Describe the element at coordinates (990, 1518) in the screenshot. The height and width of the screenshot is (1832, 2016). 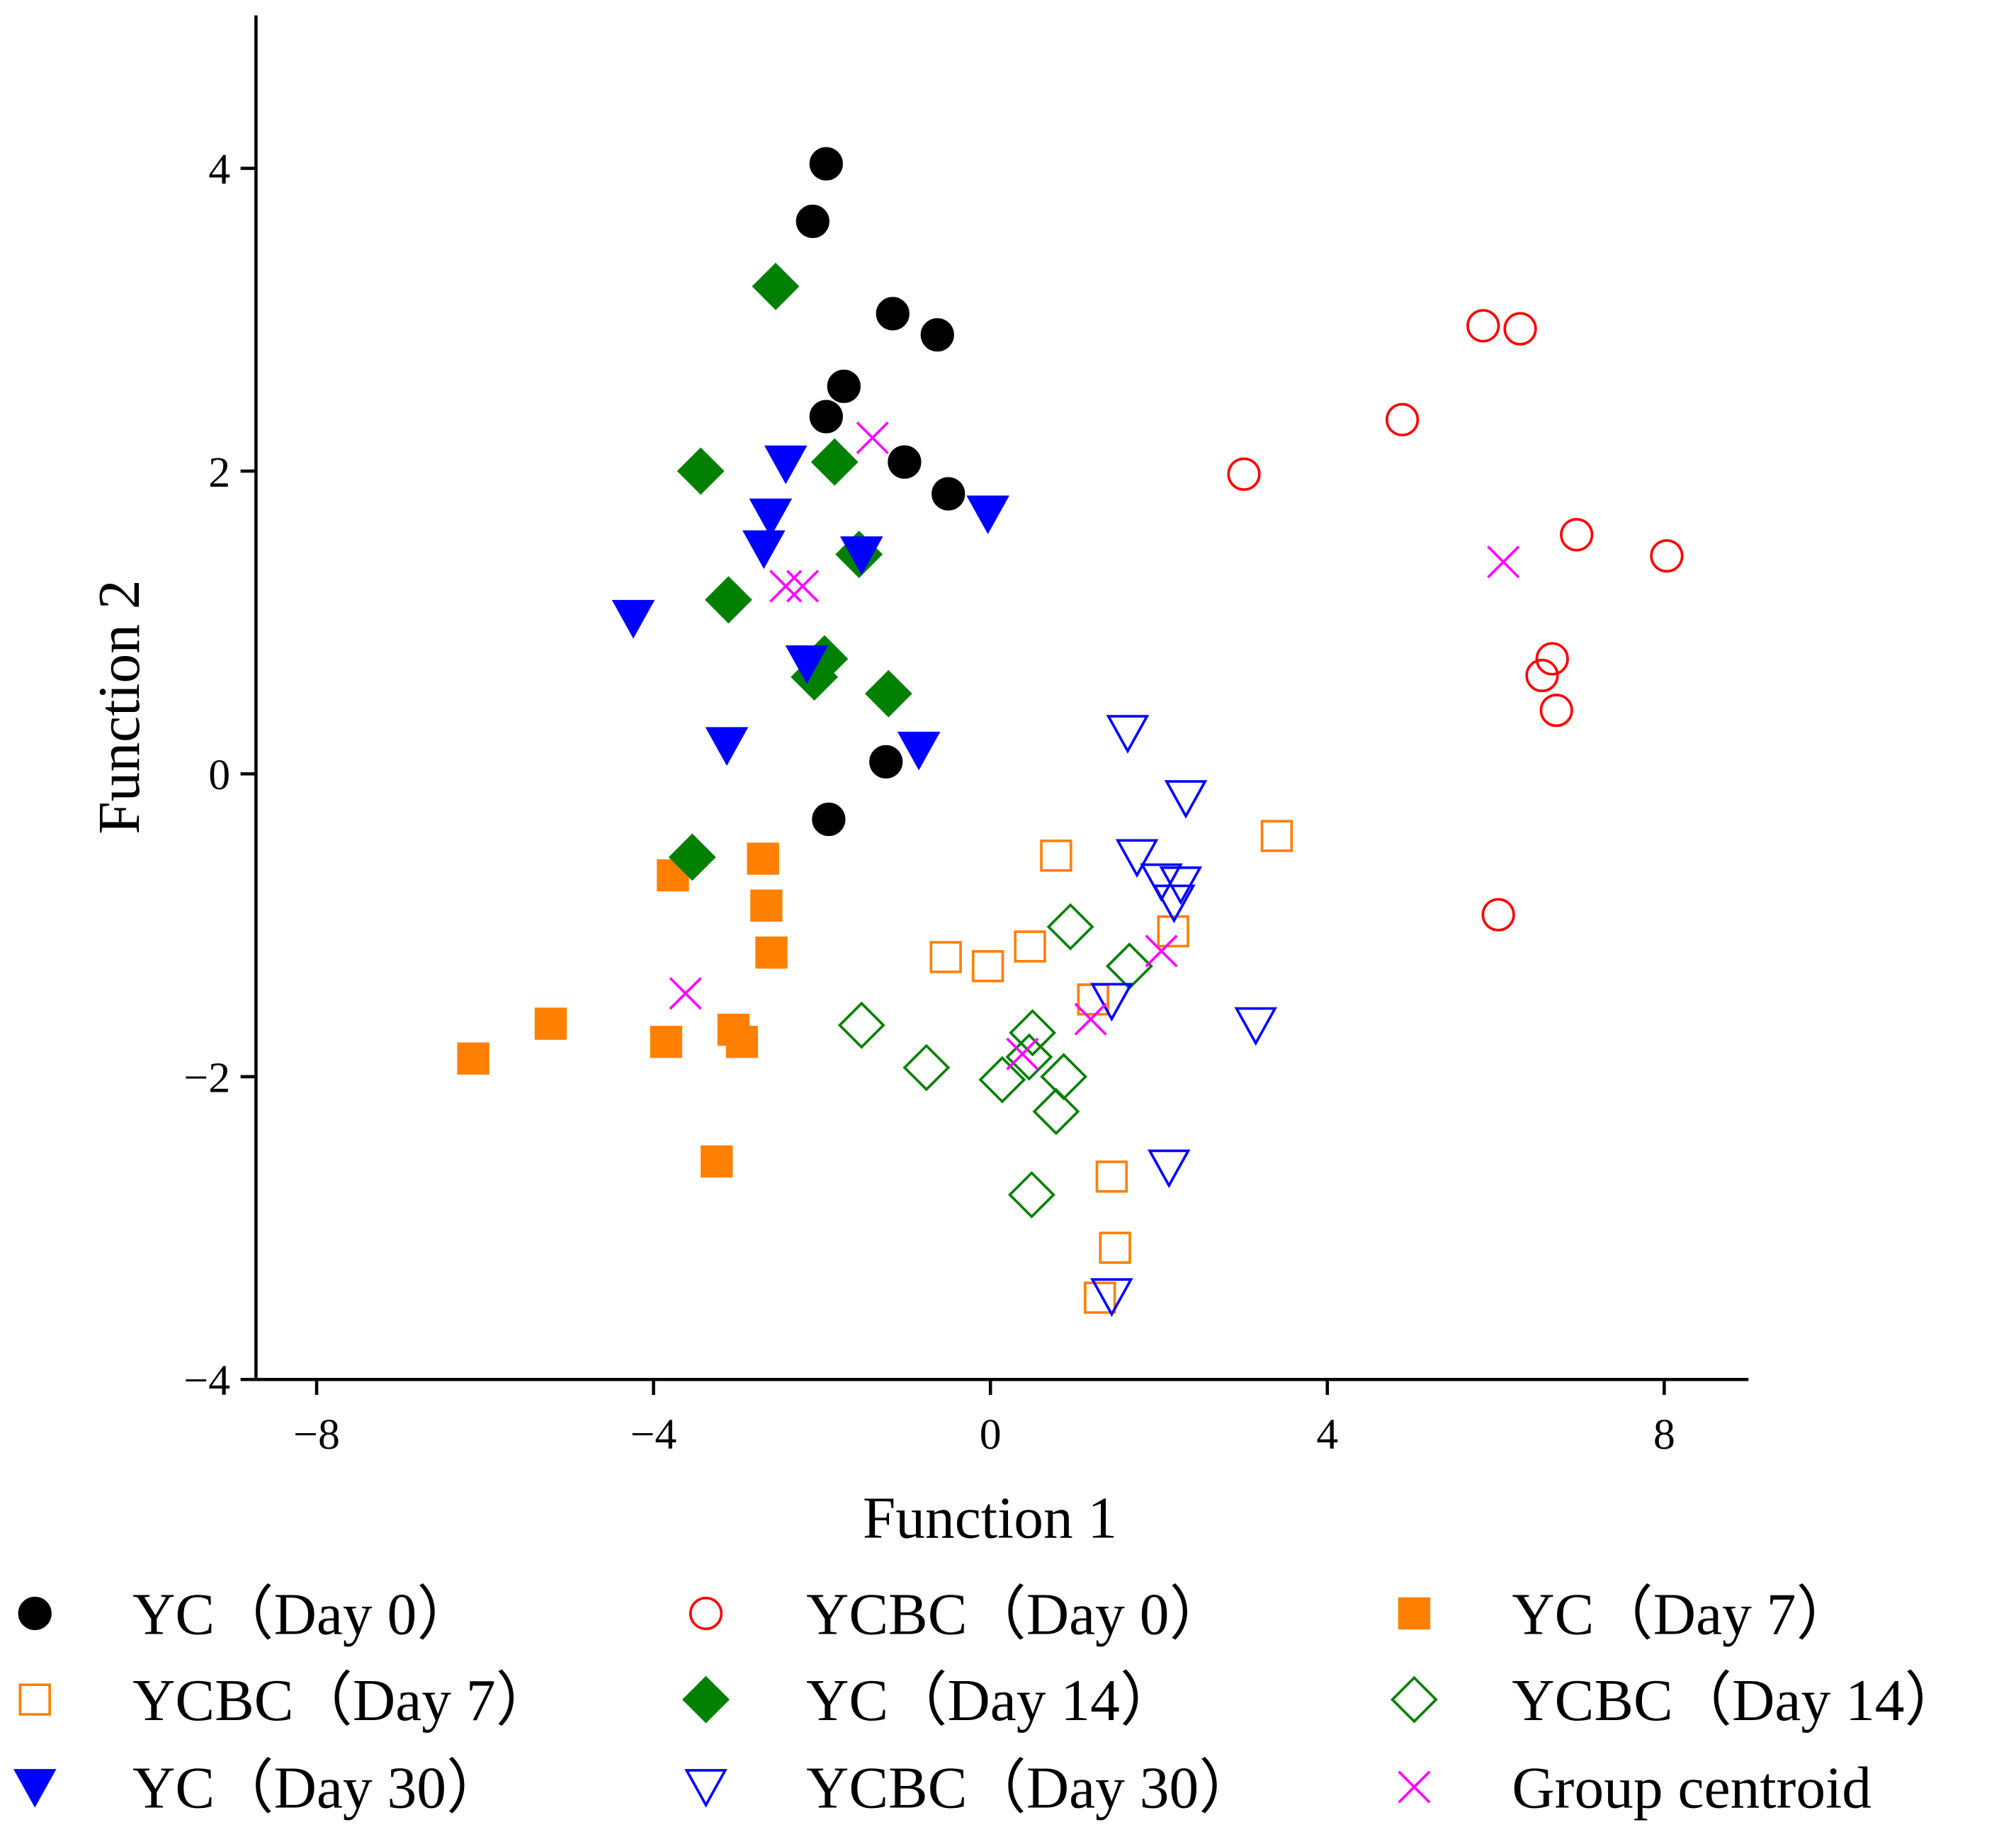
I see `x-axis-title: Function 1` at that location.